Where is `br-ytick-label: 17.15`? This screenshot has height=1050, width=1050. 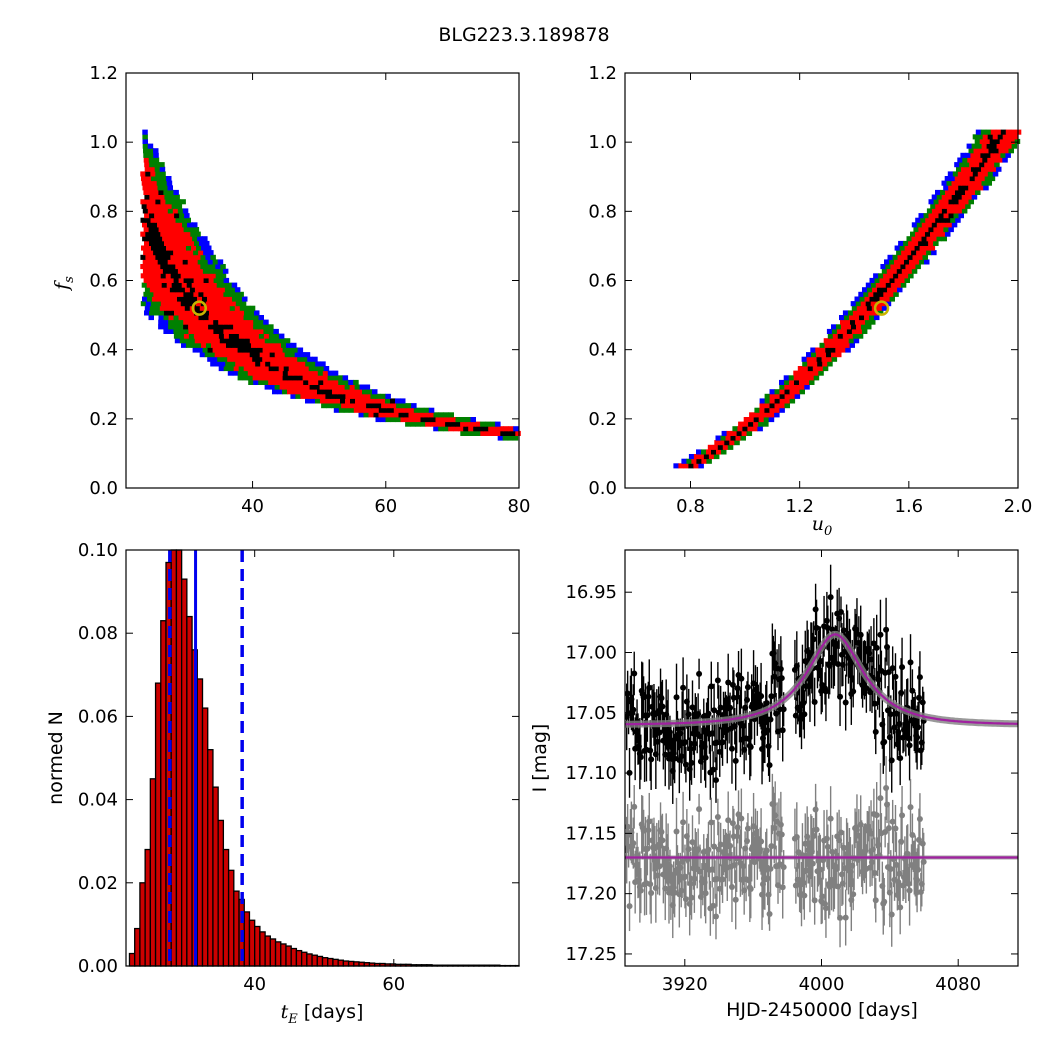
br-ytick-label: 17.15 is located at coordinates (591, 833).